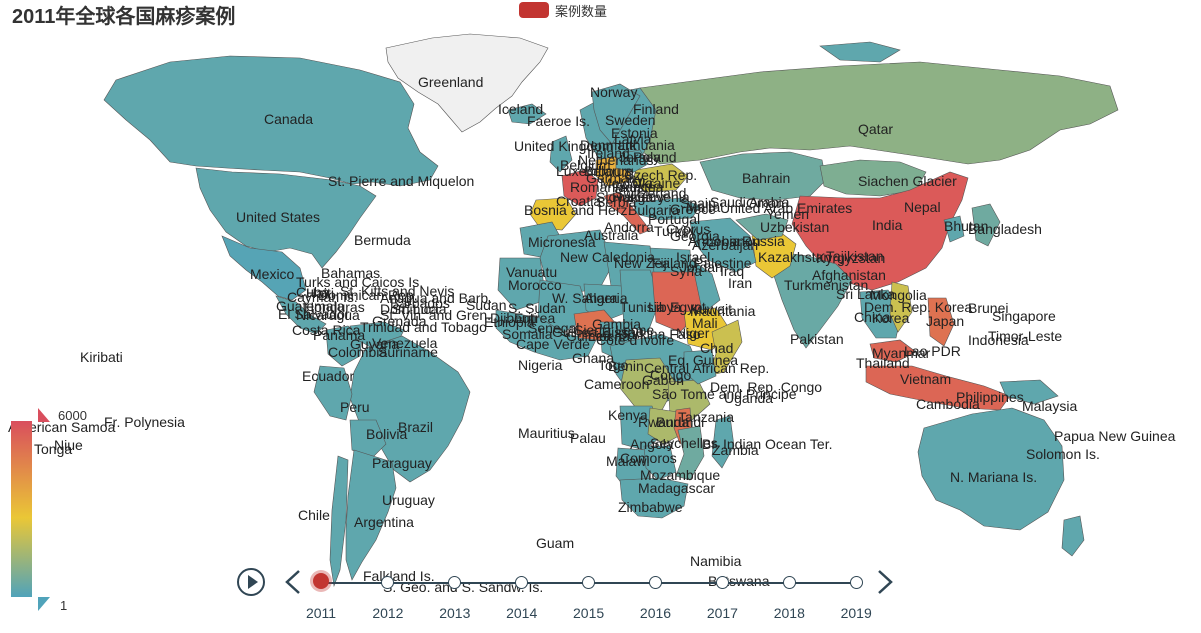  What do you see at coordinates (293, 582) in the screenshot?
I see `chevron-left-icon` at bounding box center [293, 582].